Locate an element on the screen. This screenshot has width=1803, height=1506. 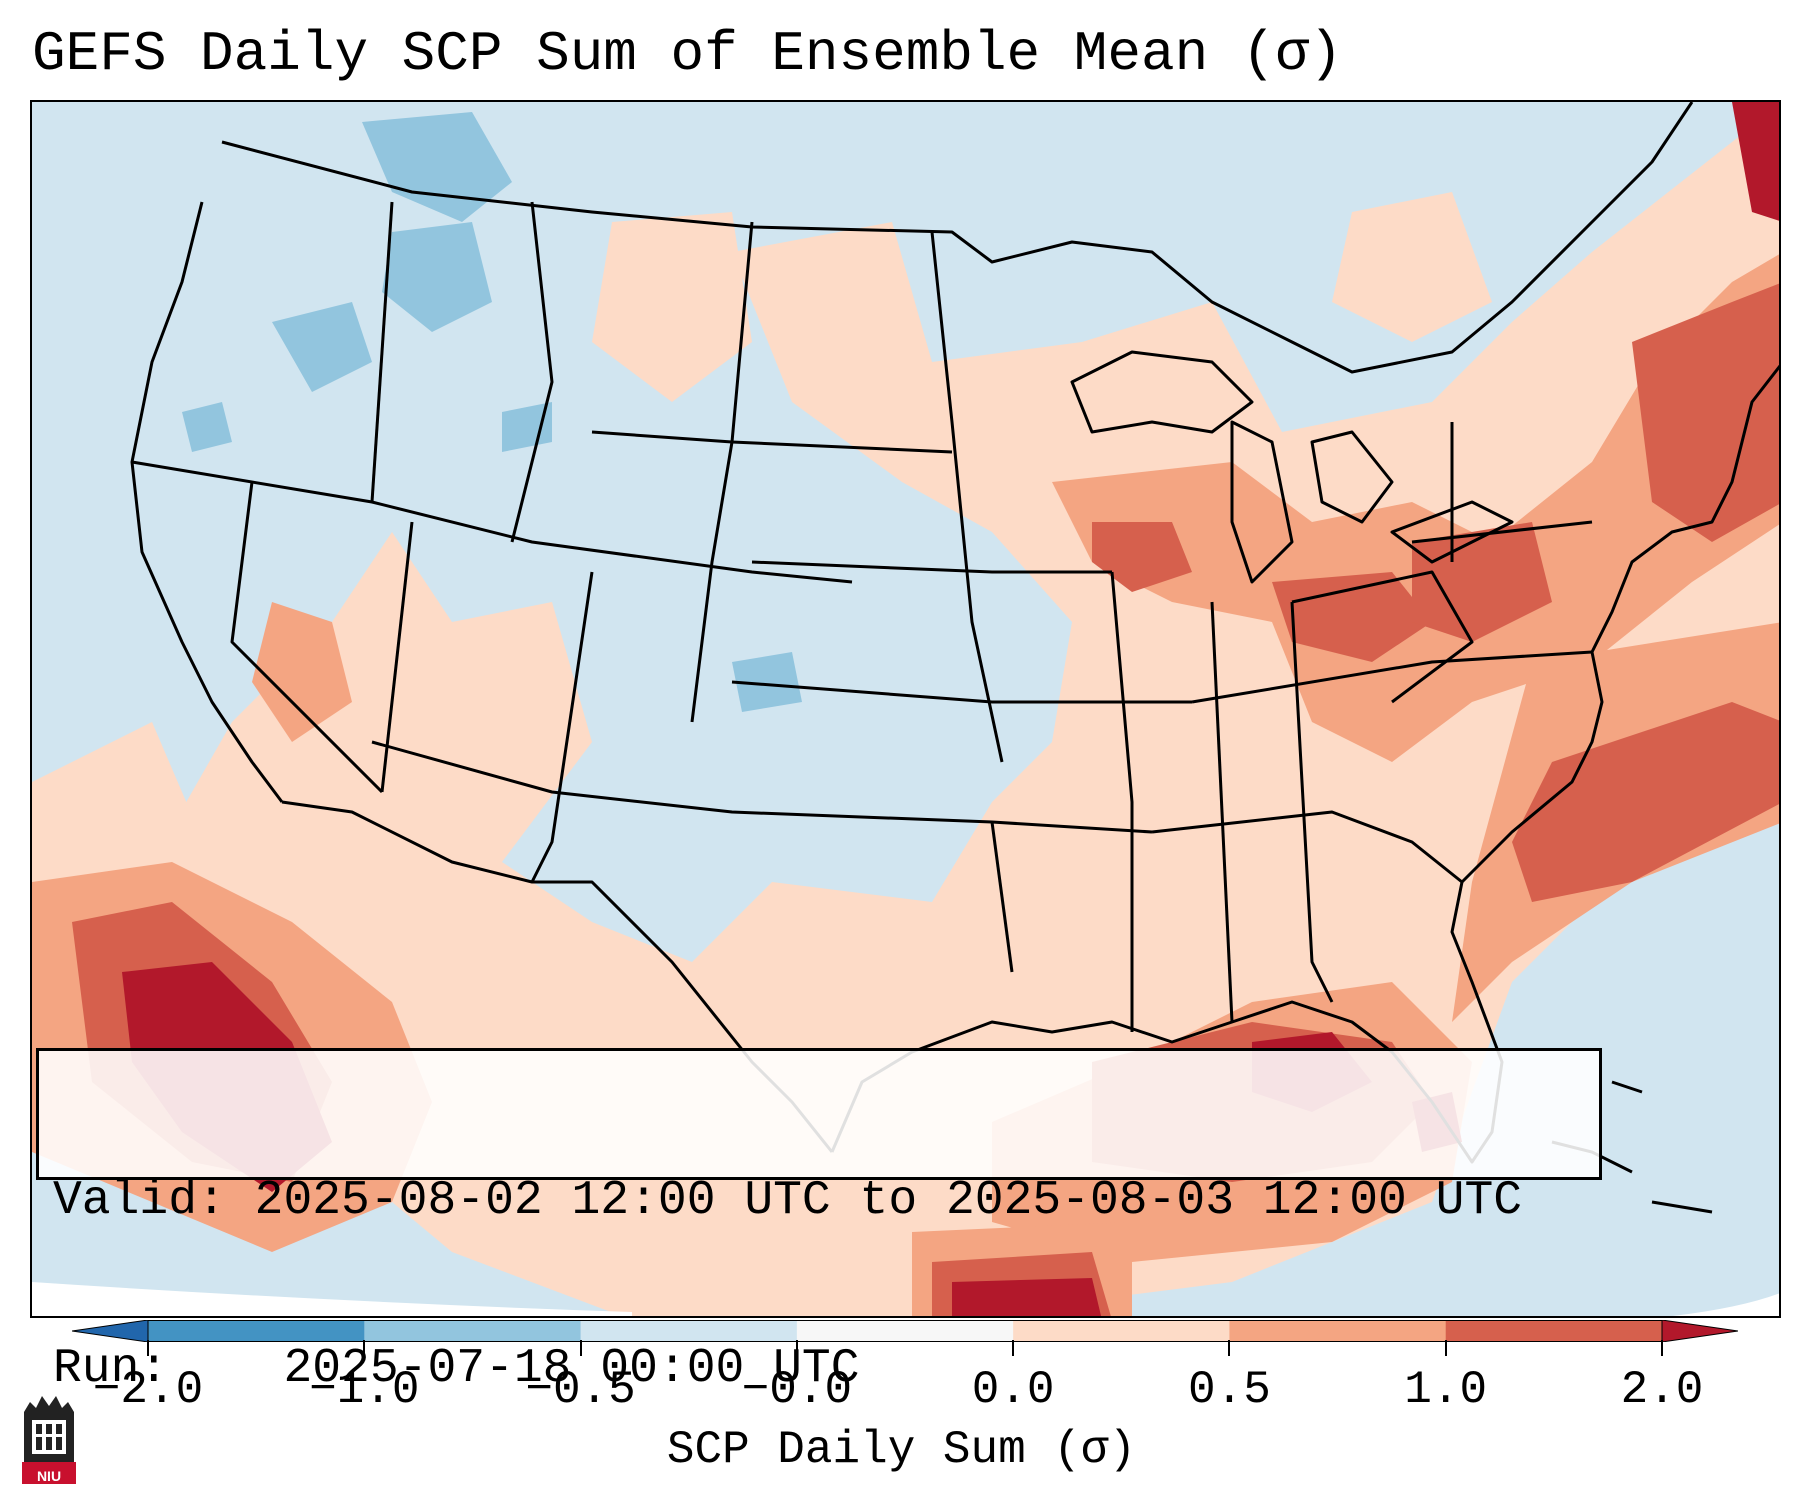
niu-logo: NIU is located at coordinates (49, 1439).